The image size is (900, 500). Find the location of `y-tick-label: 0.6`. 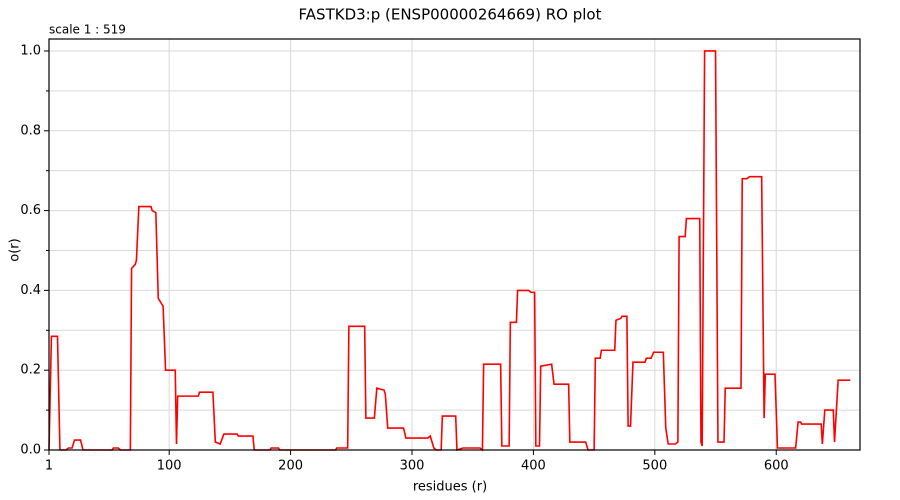

y-tick-label: 0.6 is located at coordinates (30, 210).